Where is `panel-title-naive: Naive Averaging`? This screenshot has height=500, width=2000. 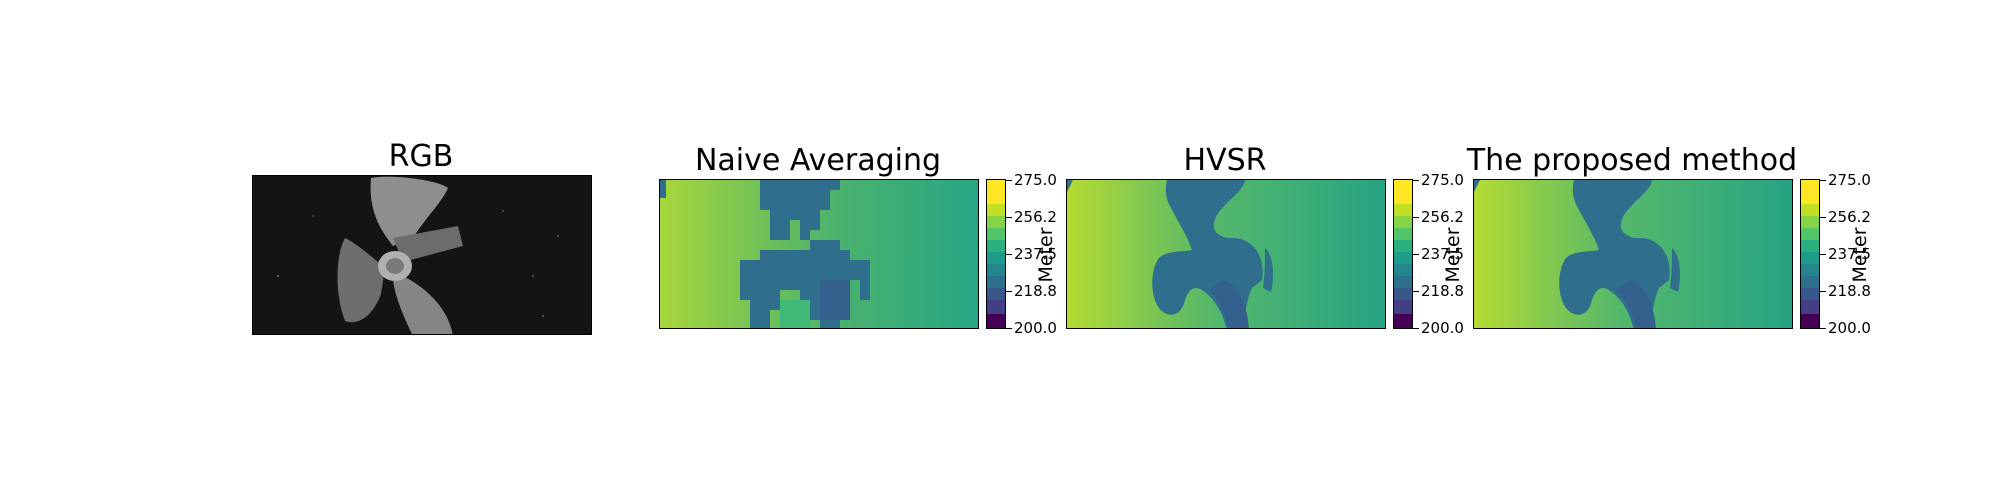 panel-title-naive: Naive Averaging is located at coordinates (818, 160).